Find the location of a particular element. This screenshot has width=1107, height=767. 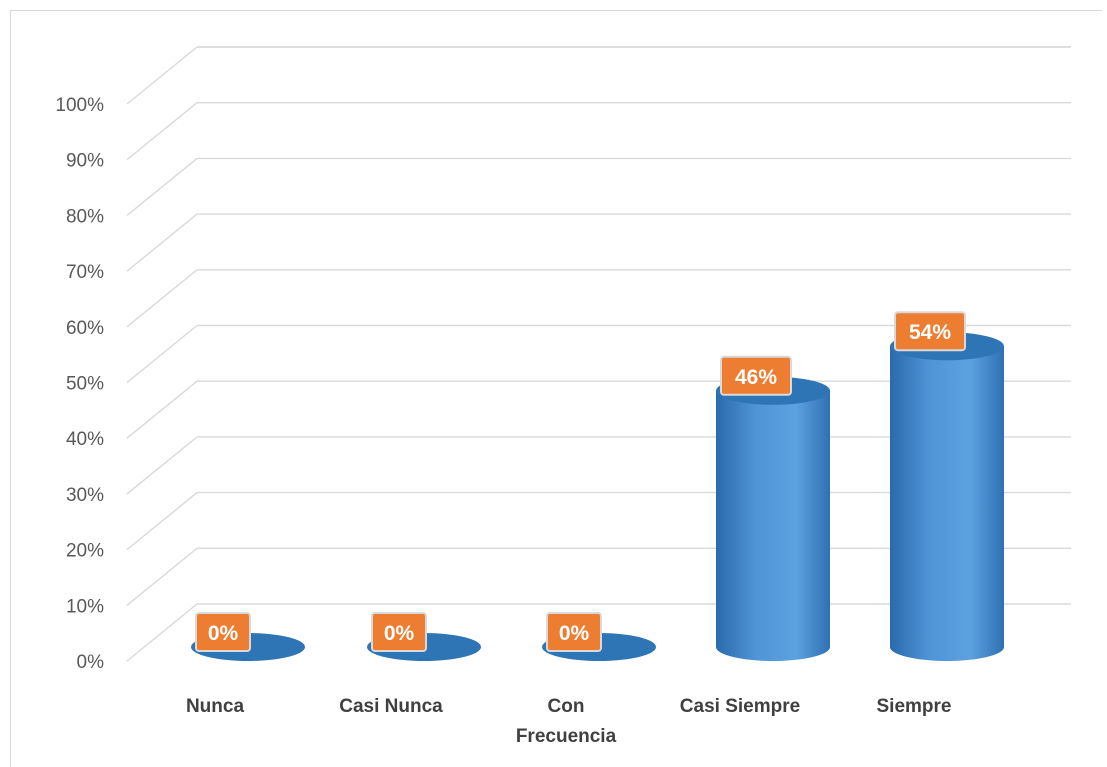

y-tick-label: 60% is located at coordinates (85, 328).